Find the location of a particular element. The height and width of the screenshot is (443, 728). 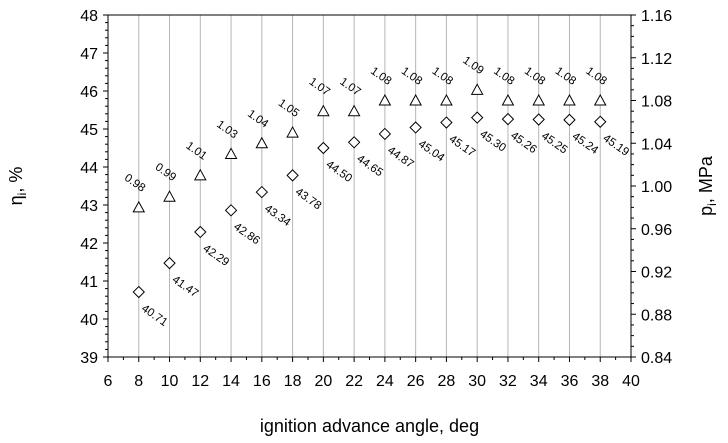

x-axis-title: ignition advance angle, deg is located at coordinates (369, 426).